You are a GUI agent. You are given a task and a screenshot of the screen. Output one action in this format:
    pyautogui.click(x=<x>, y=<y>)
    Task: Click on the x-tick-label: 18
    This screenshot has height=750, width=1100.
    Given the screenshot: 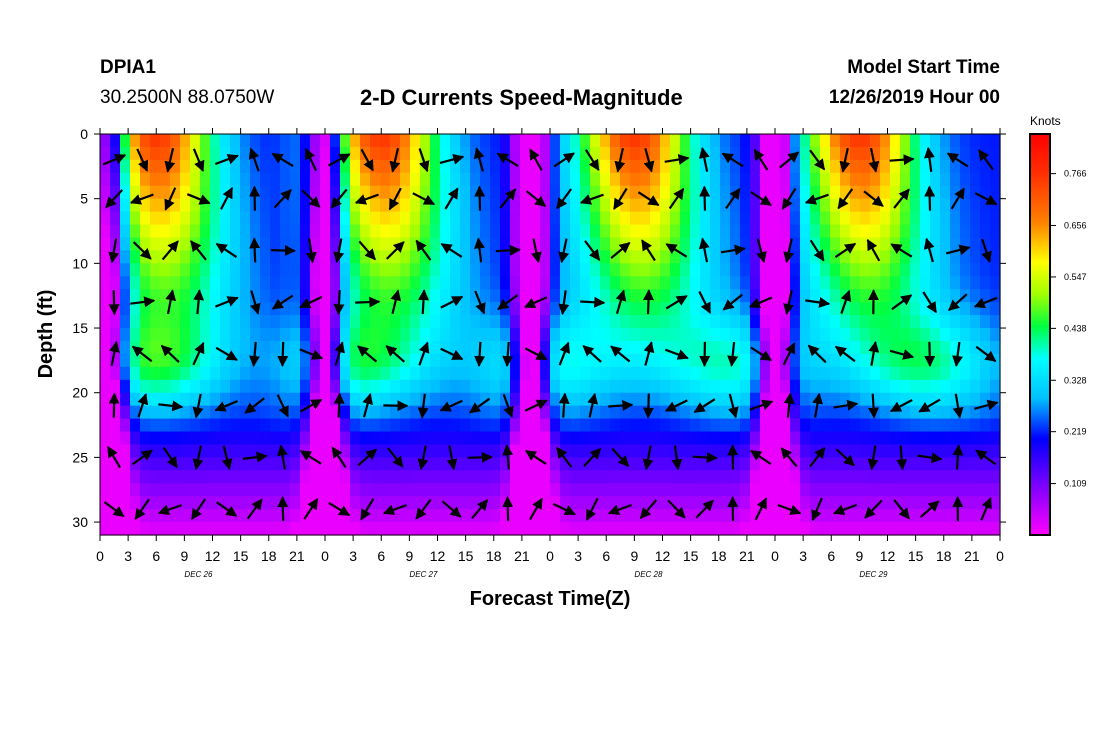 What is the action you would take?
    pyautogui.click(x=494, y=556)
    